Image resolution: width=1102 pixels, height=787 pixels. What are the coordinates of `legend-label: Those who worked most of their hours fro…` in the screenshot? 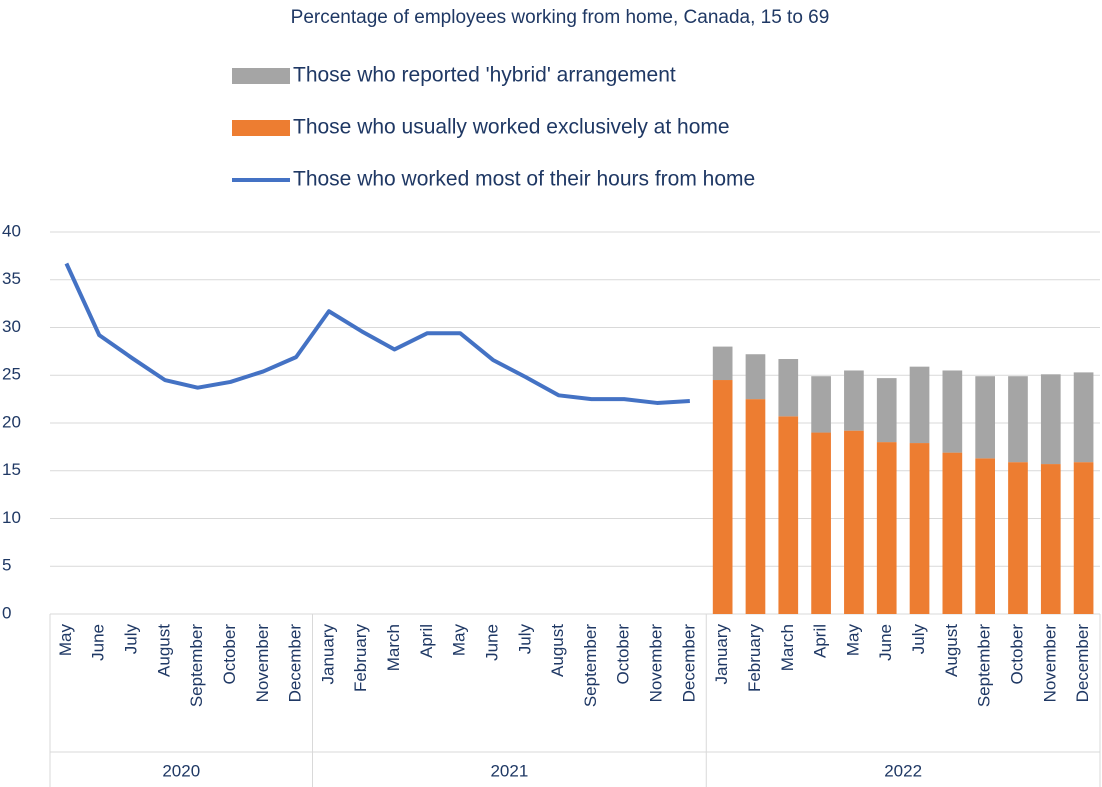 It's located at (524, 179).